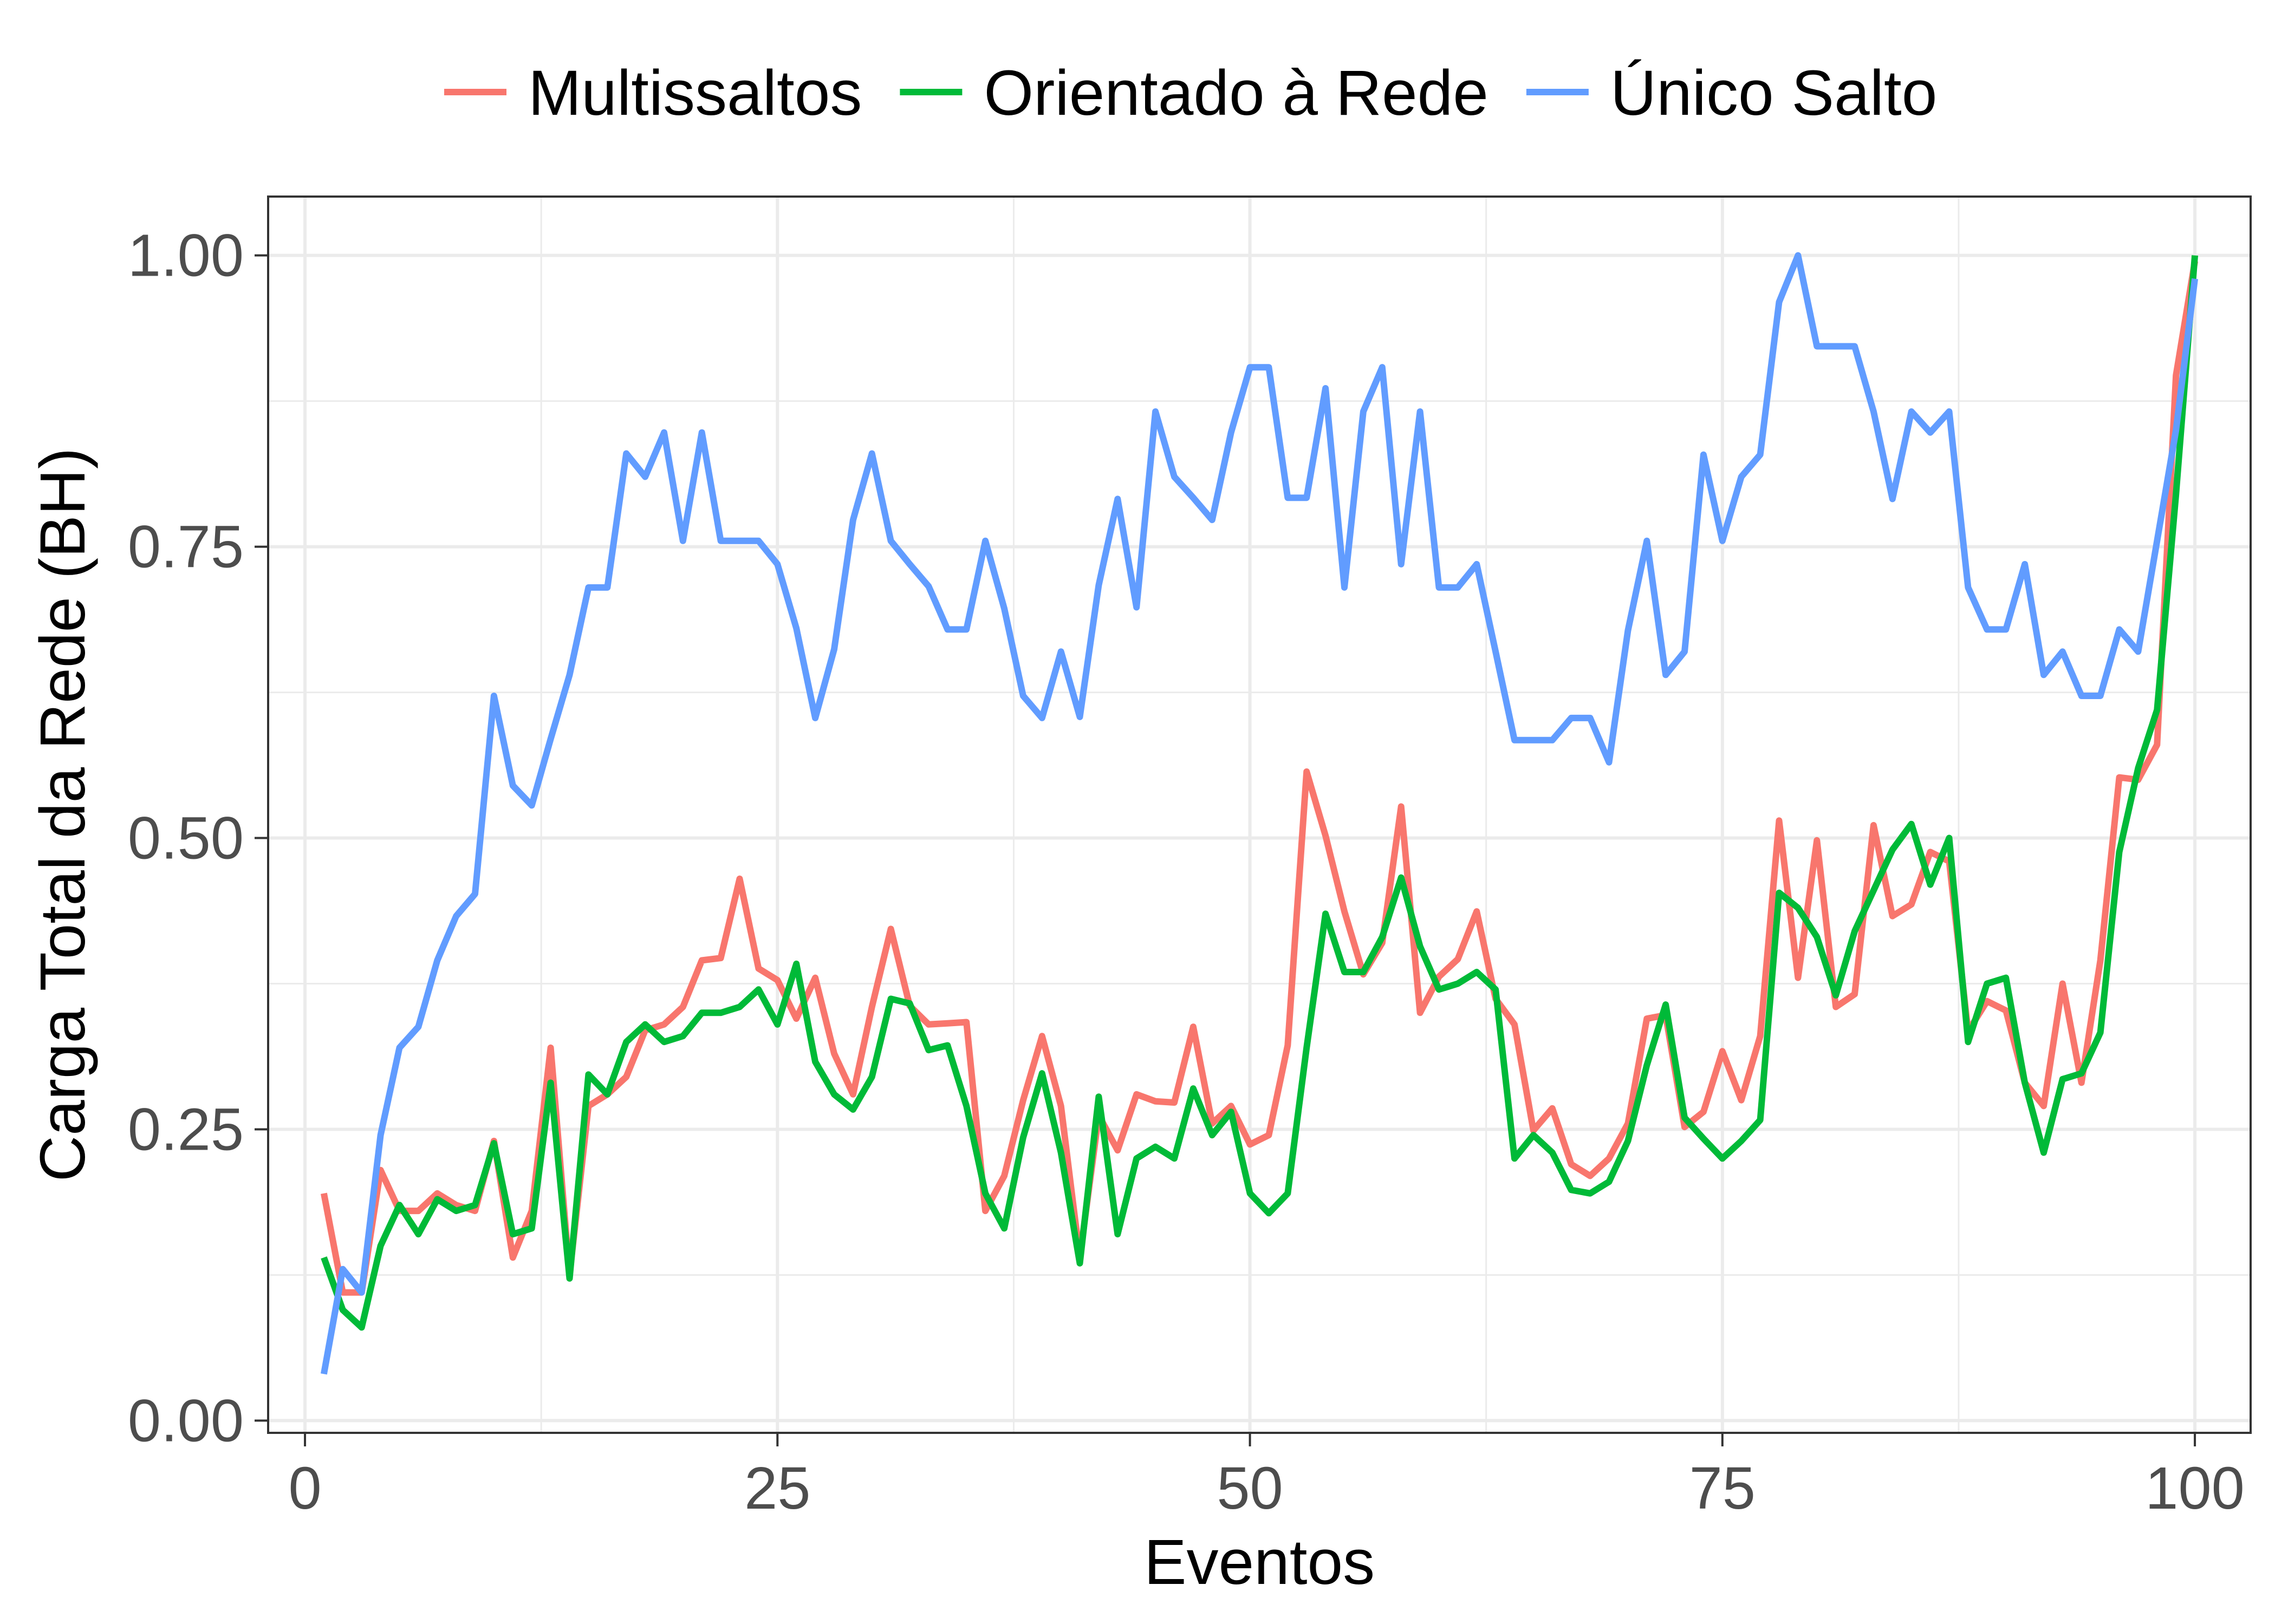  I want to click on x-tick-label: 25, so click(777, 1488).